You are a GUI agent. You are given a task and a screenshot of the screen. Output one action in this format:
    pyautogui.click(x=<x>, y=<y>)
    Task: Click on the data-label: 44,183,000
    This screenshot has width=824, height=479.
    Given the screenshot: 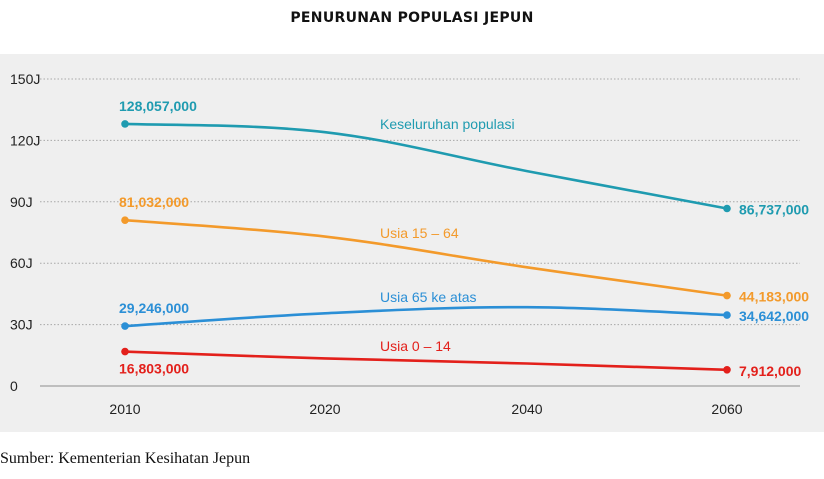 What is the action you would take?
    pyautogui.click(x=774, y=297)
    